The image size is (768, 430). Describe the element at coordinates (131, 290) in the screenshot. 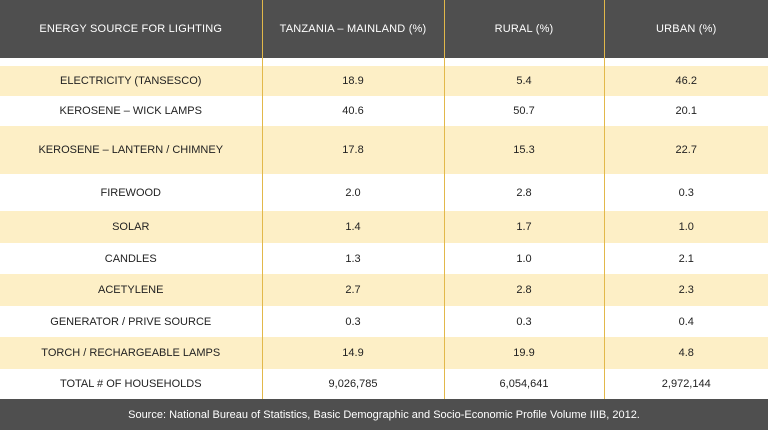

I see `row-label: ACETYLENE` at that location.